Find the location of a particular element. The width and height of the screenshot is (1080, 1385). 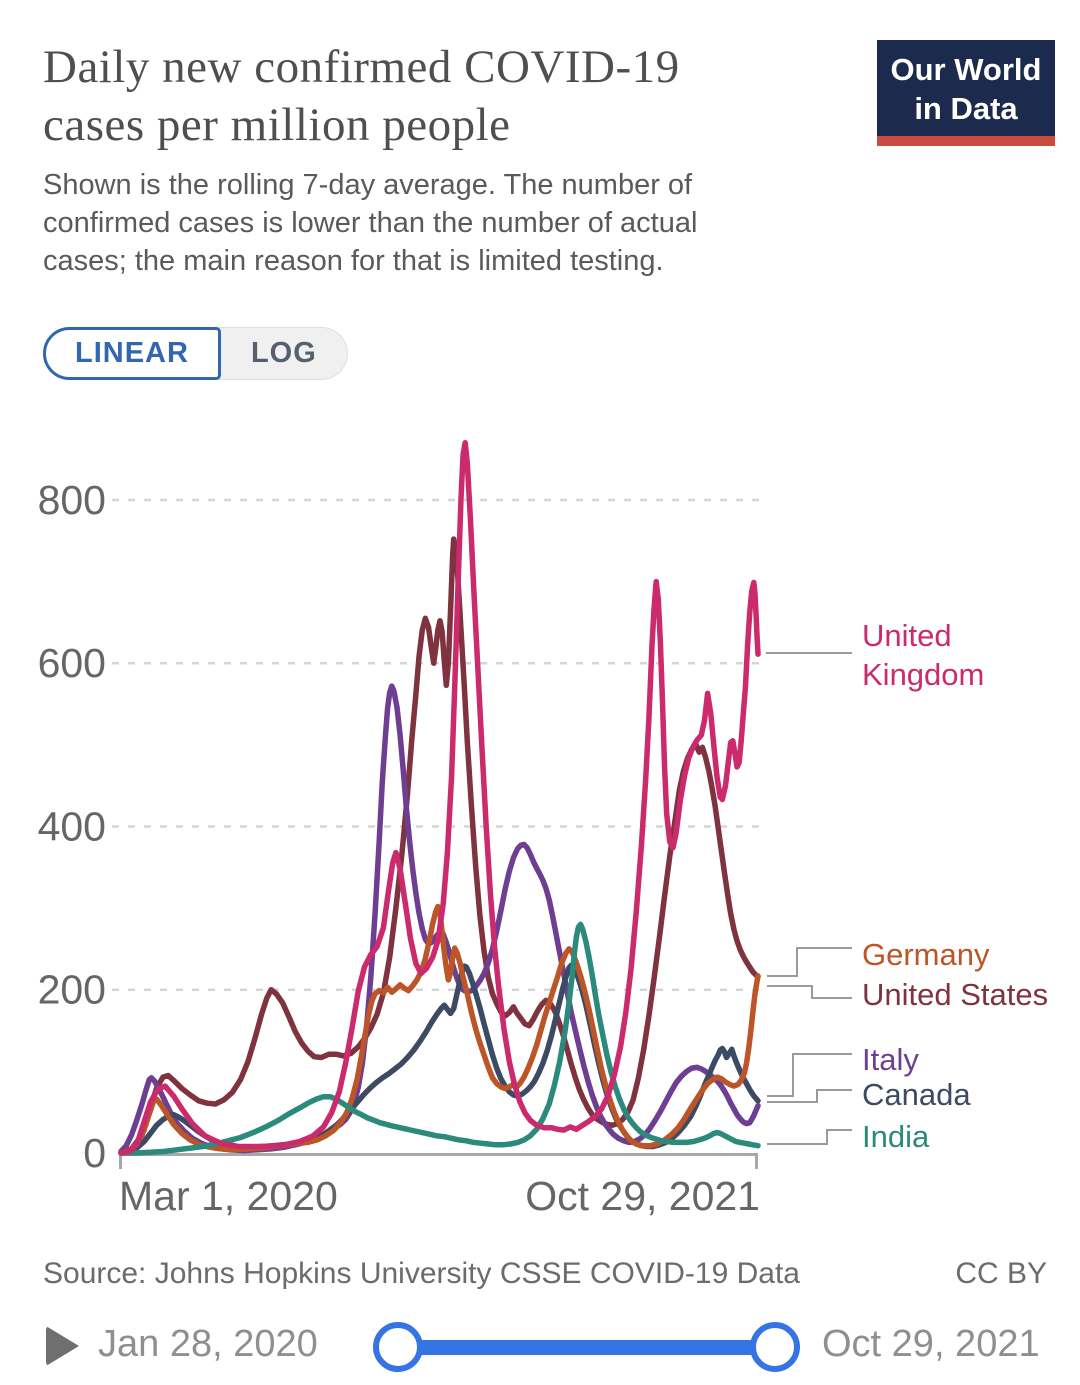

timeline-handle-end is located at coordinates (775, 1347).